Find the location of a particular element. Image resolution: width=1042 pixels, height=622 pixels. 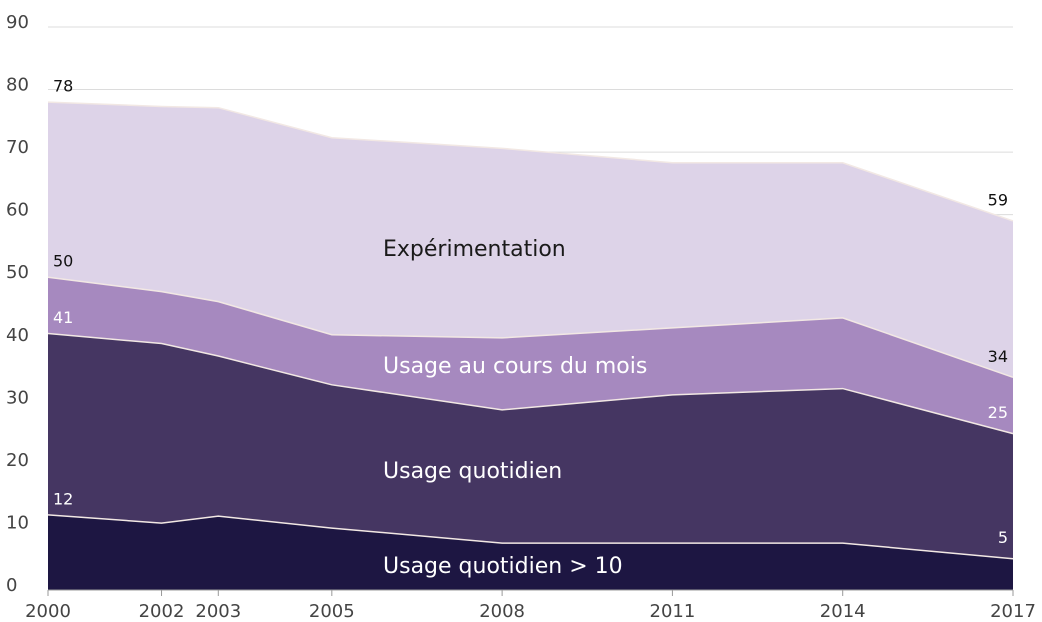

y-tick-label: 20 is located at coordinates (17, 460).